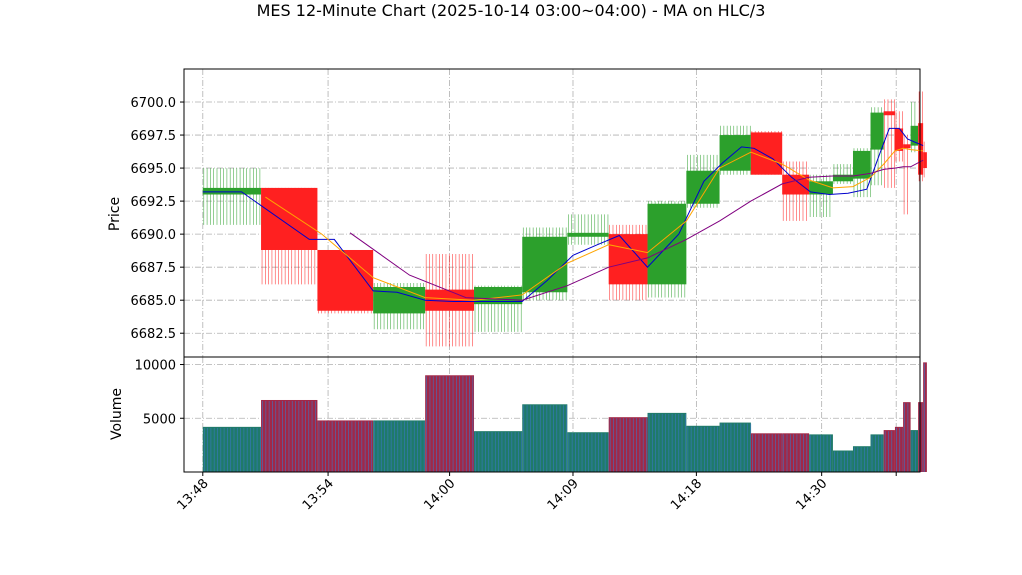  I want to click on price-tick-label: 6697.5, so click(154, 136).